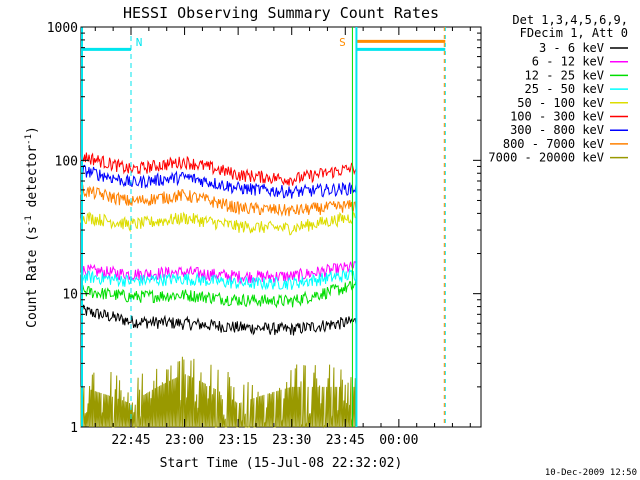 This screenshot has width=640, height=480. I want to click on x-tick-label: 23:30, so click(291, 440).